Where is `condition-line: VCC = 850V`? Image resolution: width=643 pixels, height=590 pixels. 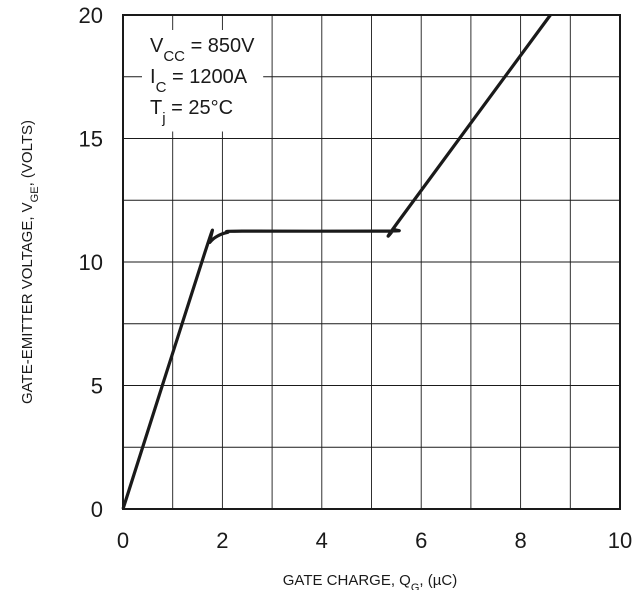 condition-line: VCC = 850V is located at coordinates (202, 50).